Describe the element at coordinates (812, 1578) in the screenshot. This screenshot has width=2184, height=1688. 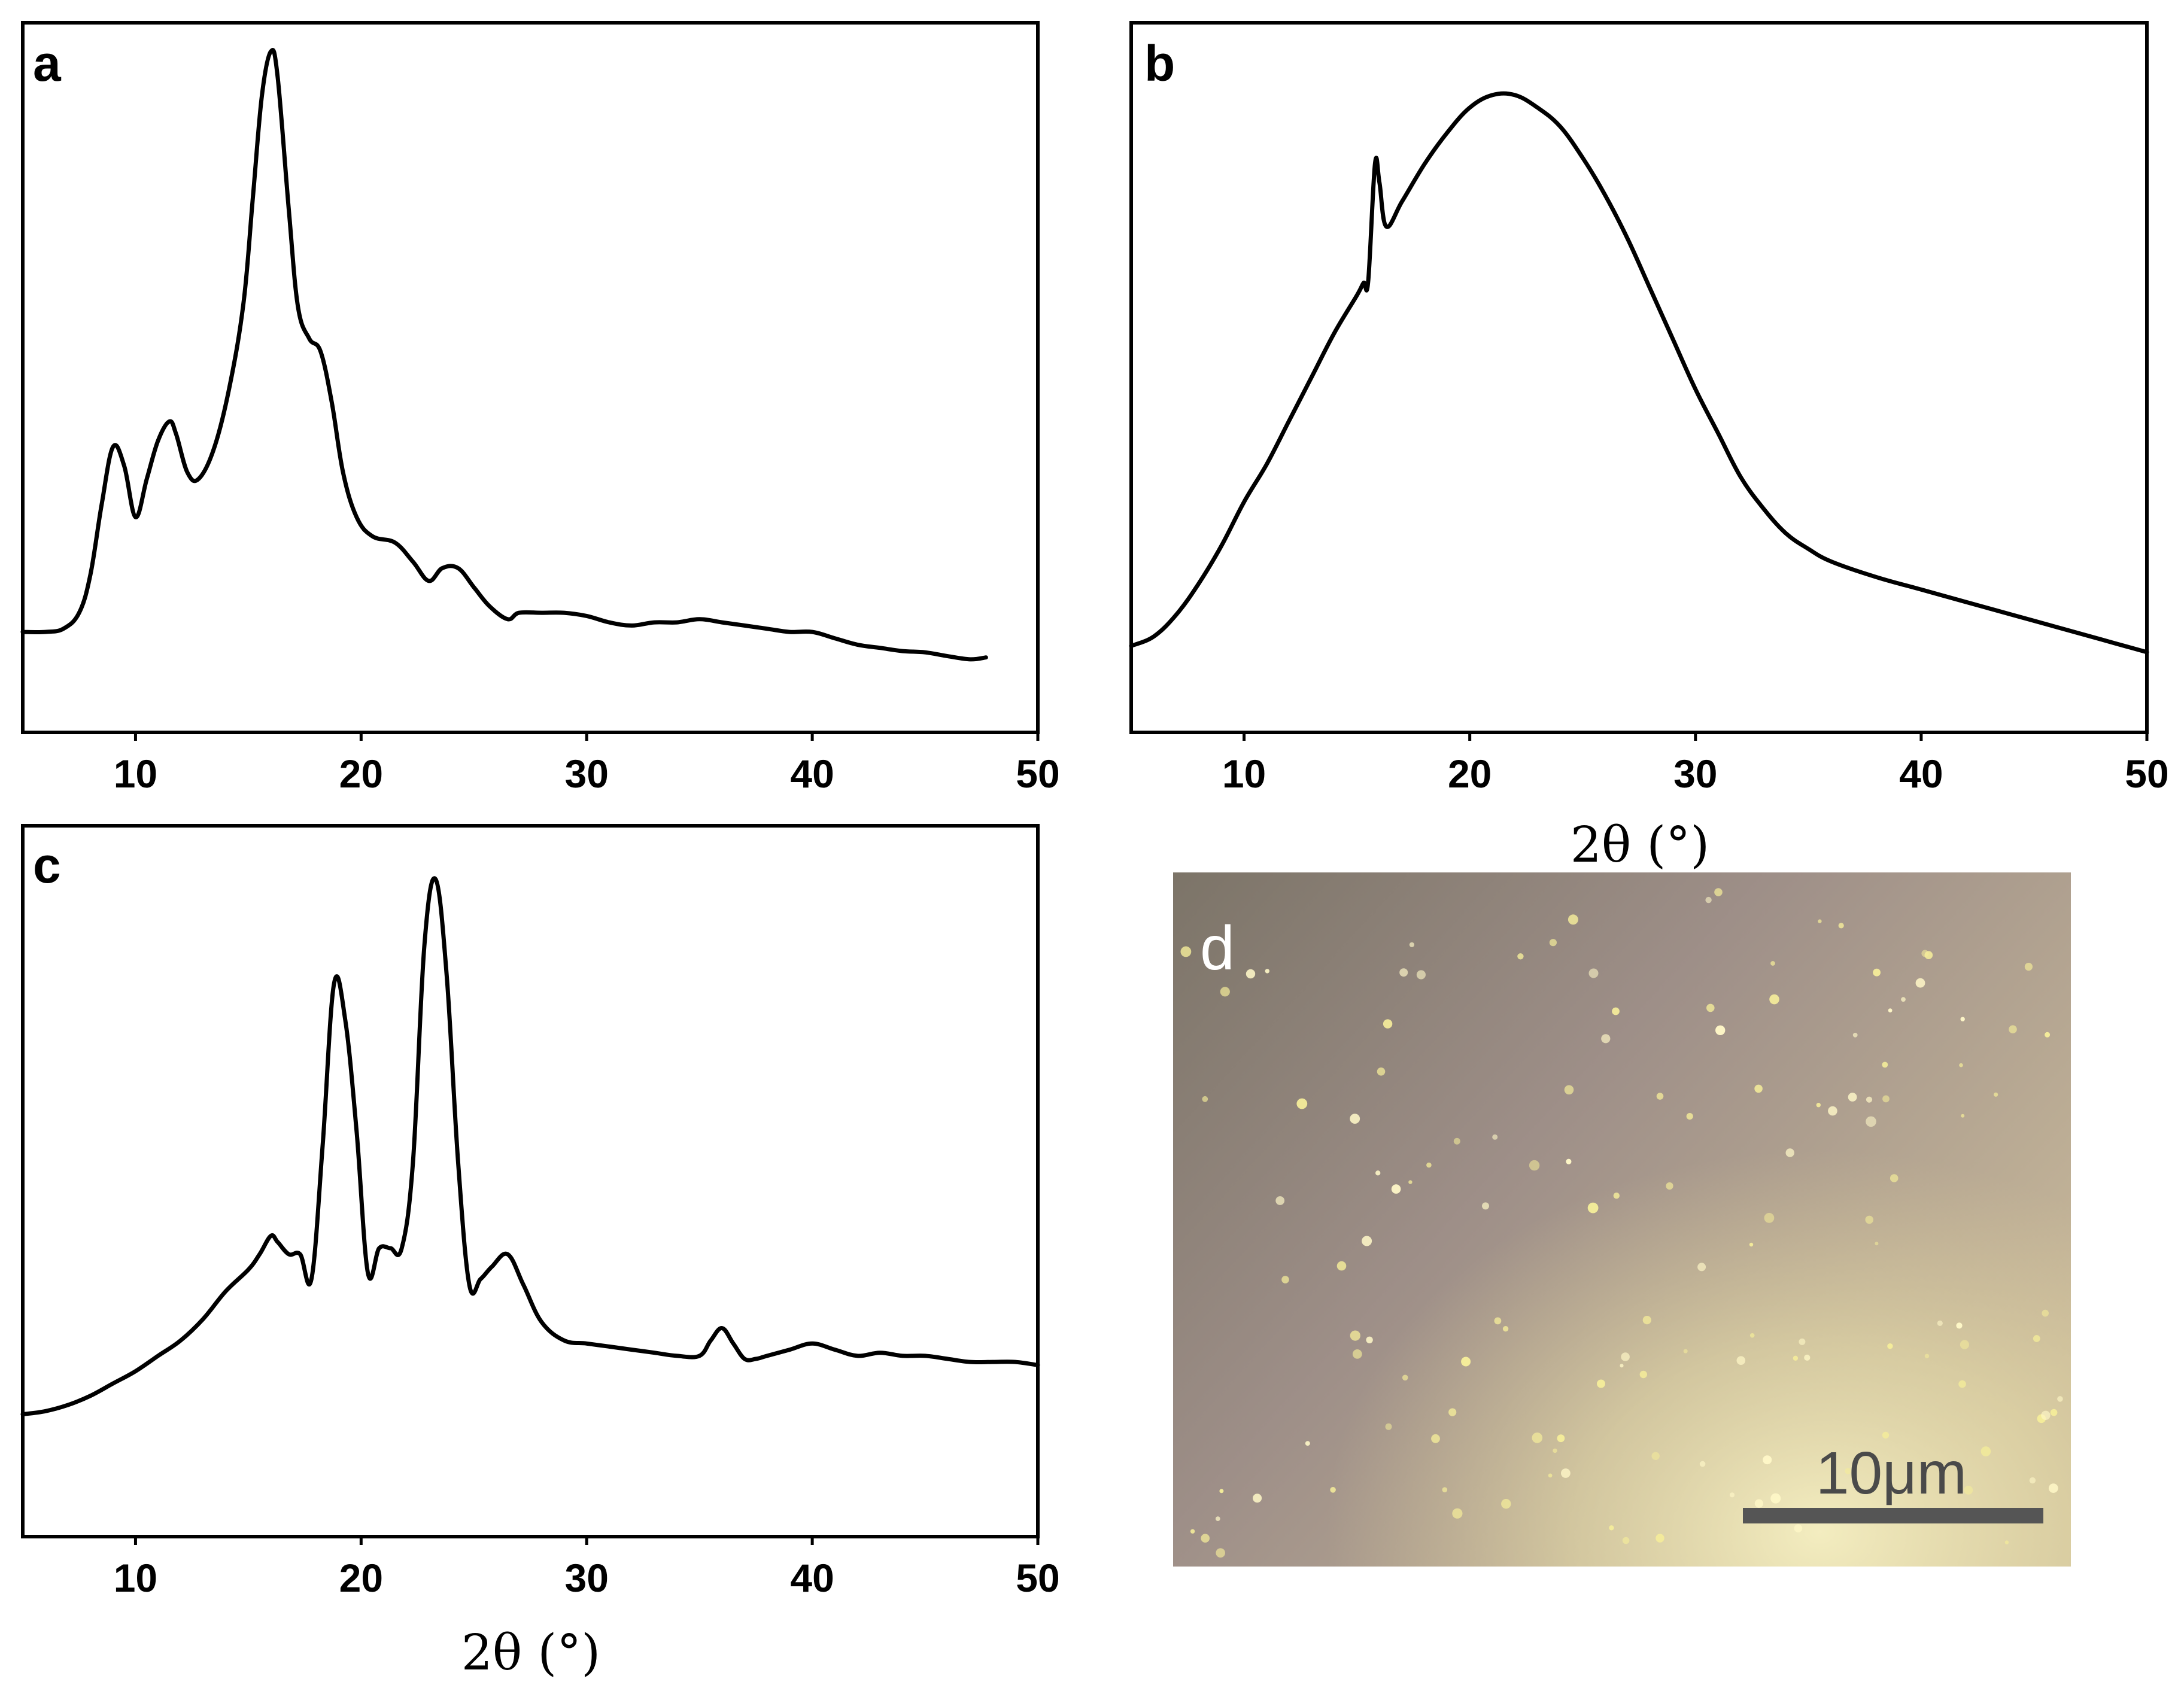
I see `panel-c-x-tick-label-40: 40` at that location.